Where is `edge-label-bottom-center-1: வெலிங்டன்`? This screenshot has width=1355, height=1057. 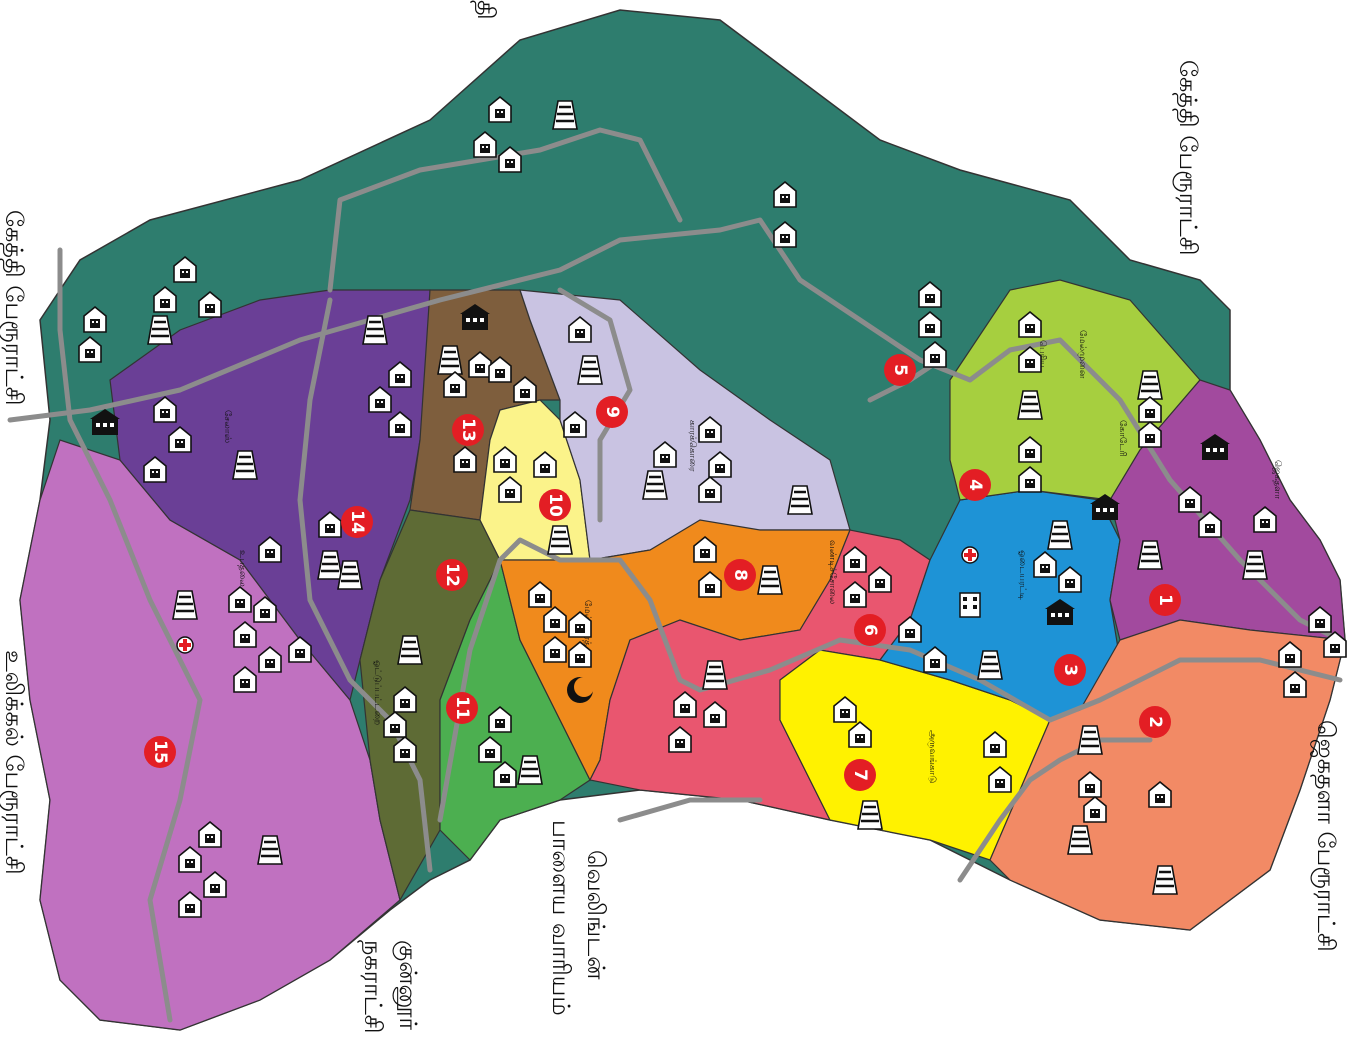 edge-label-bottom-center-1: வெலிங்டன் is located at coordinates (596, 915).